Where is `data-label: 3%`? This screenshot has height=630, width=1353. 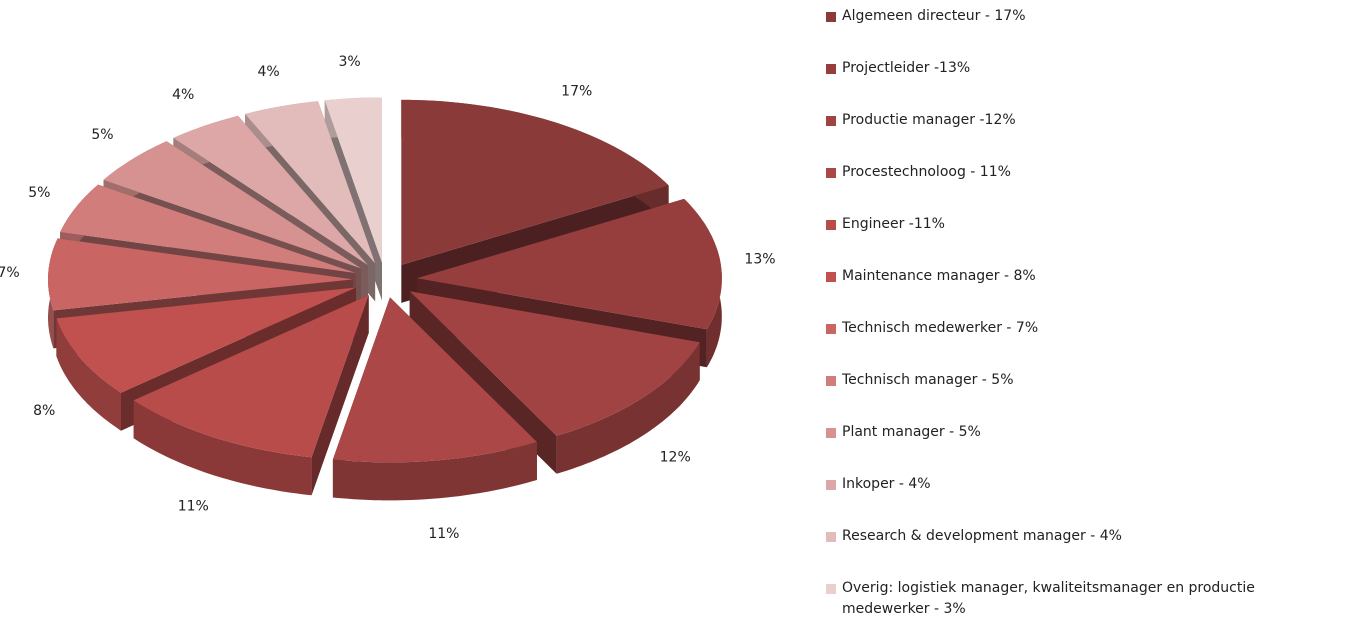
data-label: 3% is located at coordinates (349, 62).